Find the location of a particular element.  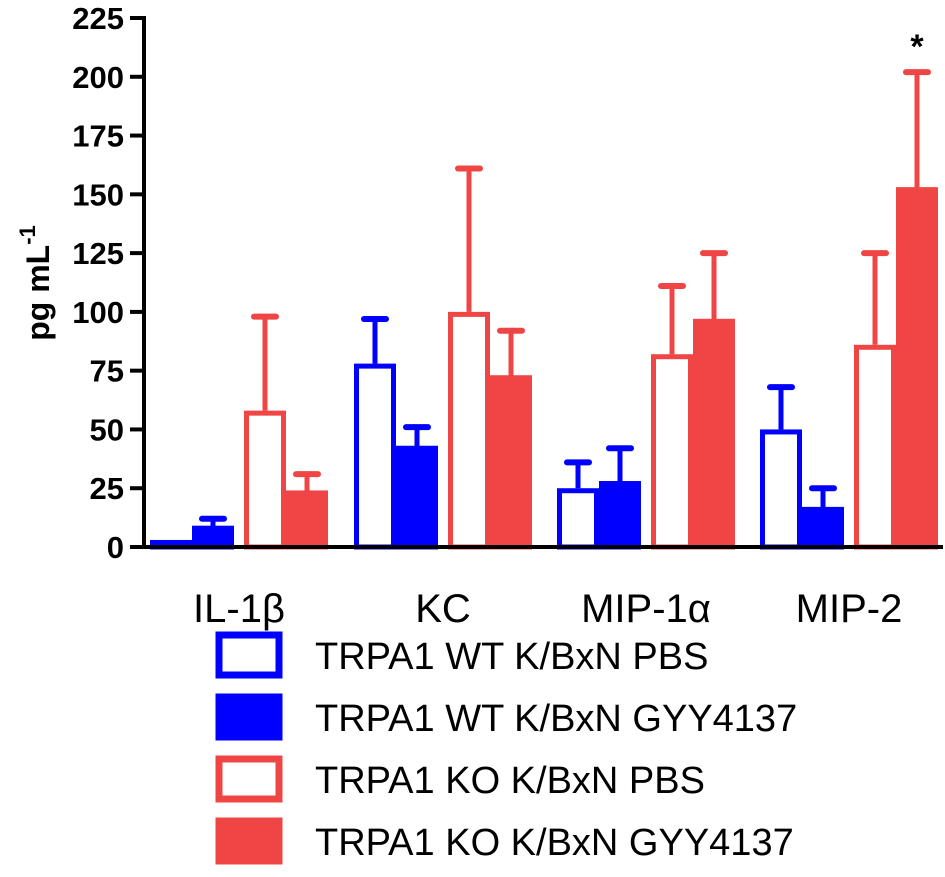

significance-star: * is located at coordinates (917, 47).